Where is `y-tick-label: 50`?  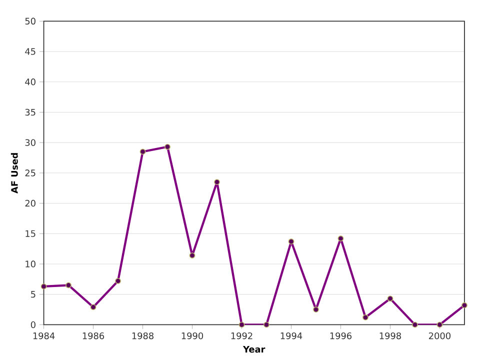 y-tick-label: 50 is located at coordinates (30, 21).